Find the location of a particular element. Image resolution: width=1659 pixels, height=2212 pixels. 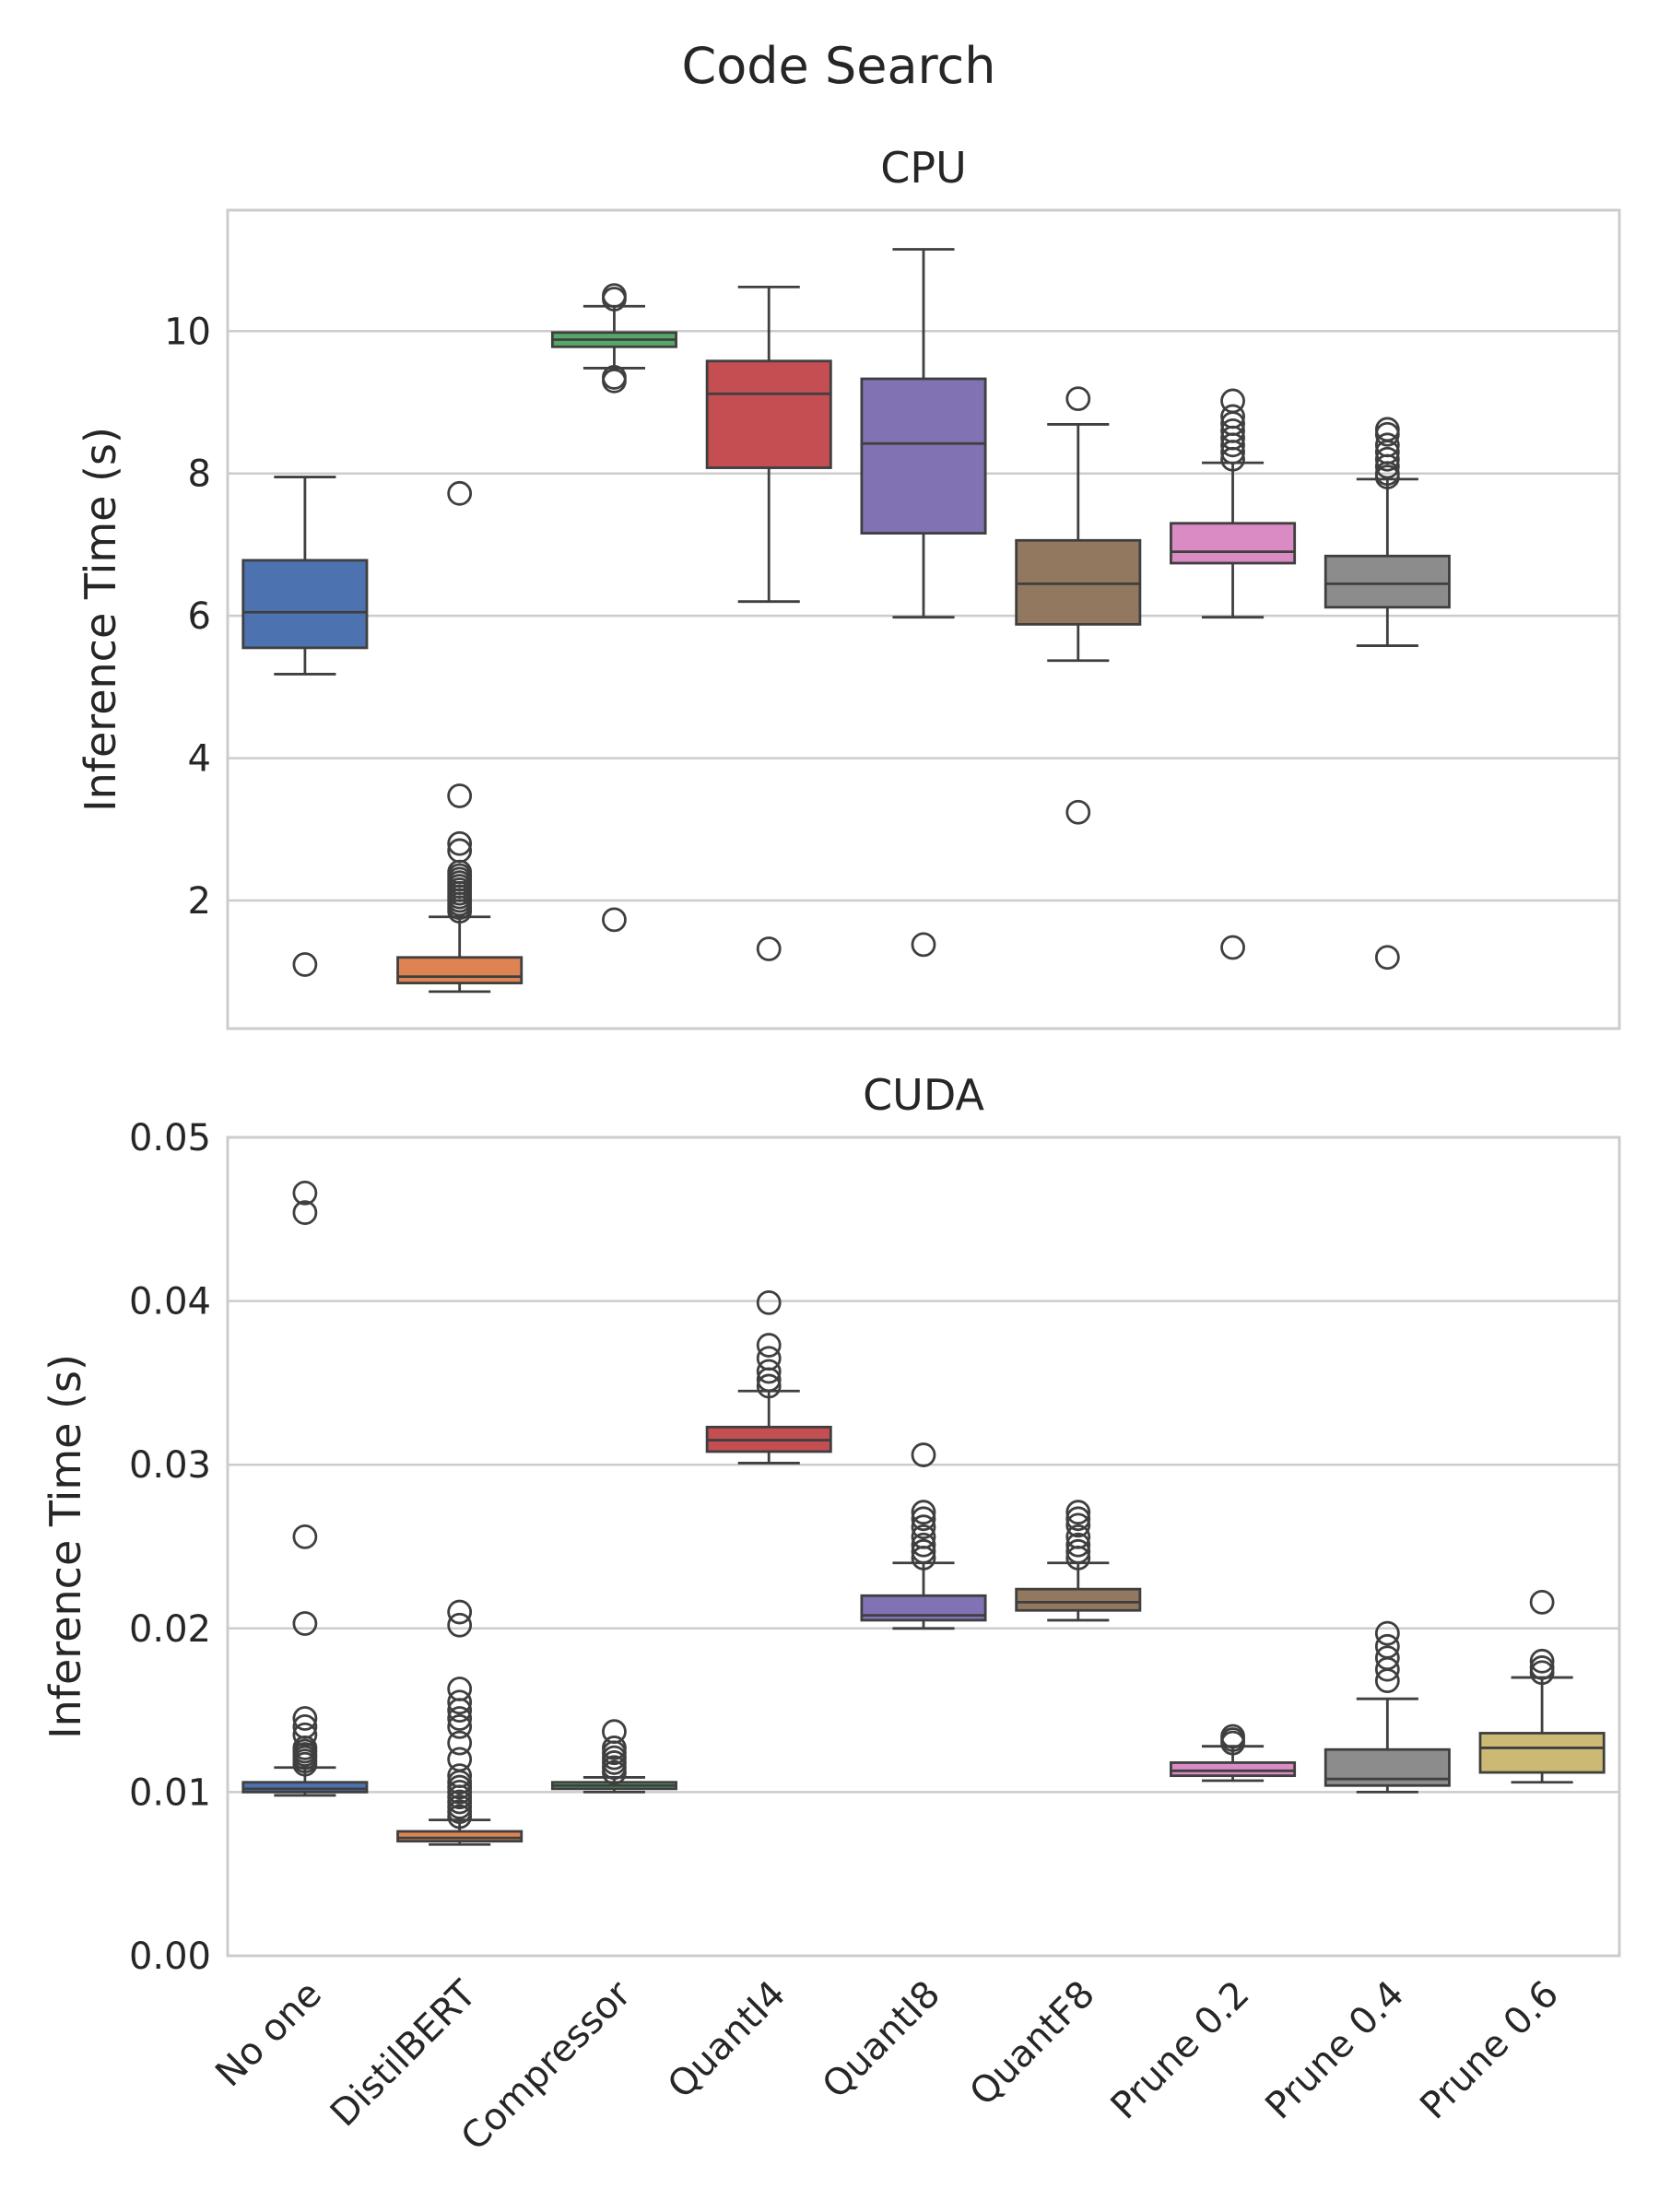

cuda-box-distilbert is located at coordinates (460, 1722).